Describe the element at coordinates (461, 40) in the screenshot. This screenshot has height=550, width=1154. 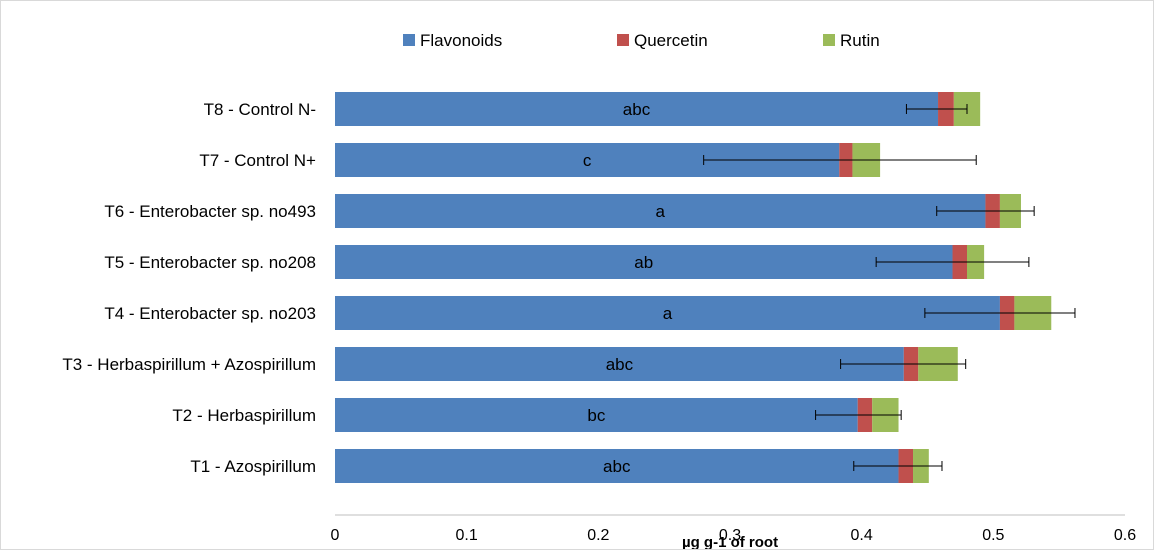
I see `legend-label: Flavonoids` at that location.